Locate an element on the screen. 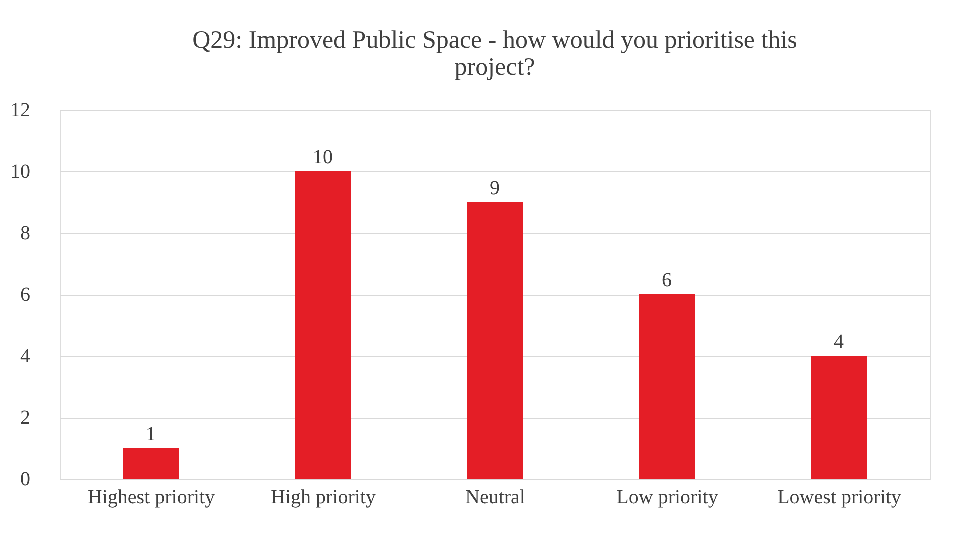 This screenshot has height=549, width=953. x-tick-label: High priority is located at coordinates (323, 497).